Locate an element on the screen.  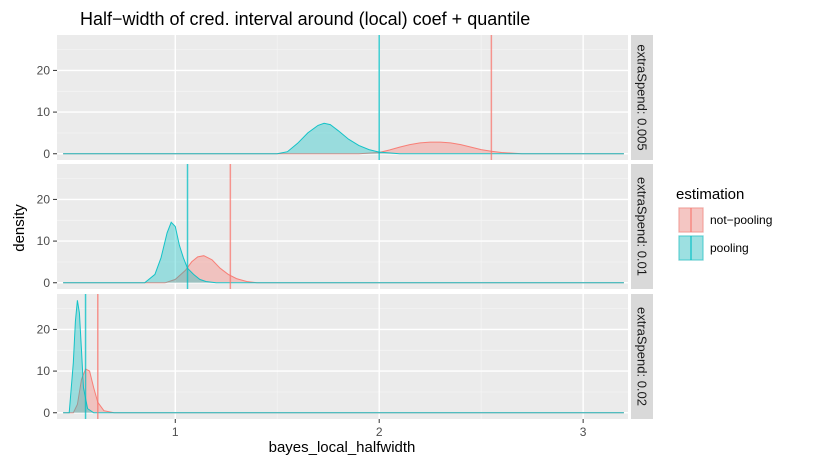
facet-strip-2: extraSpend: 0.01 is located at coordinates (642, 226).